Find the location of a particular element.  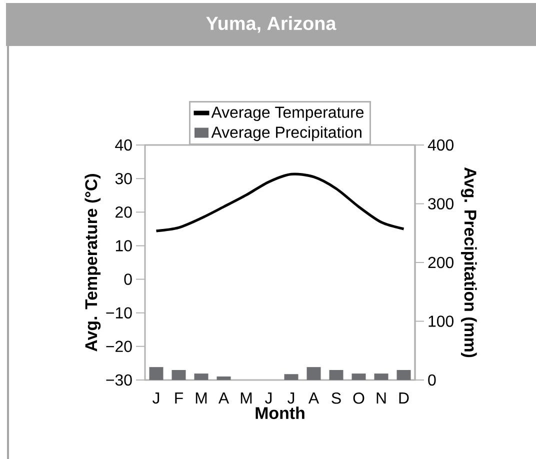

y2-tick-label: 0 is located at coordinates (432, 380).